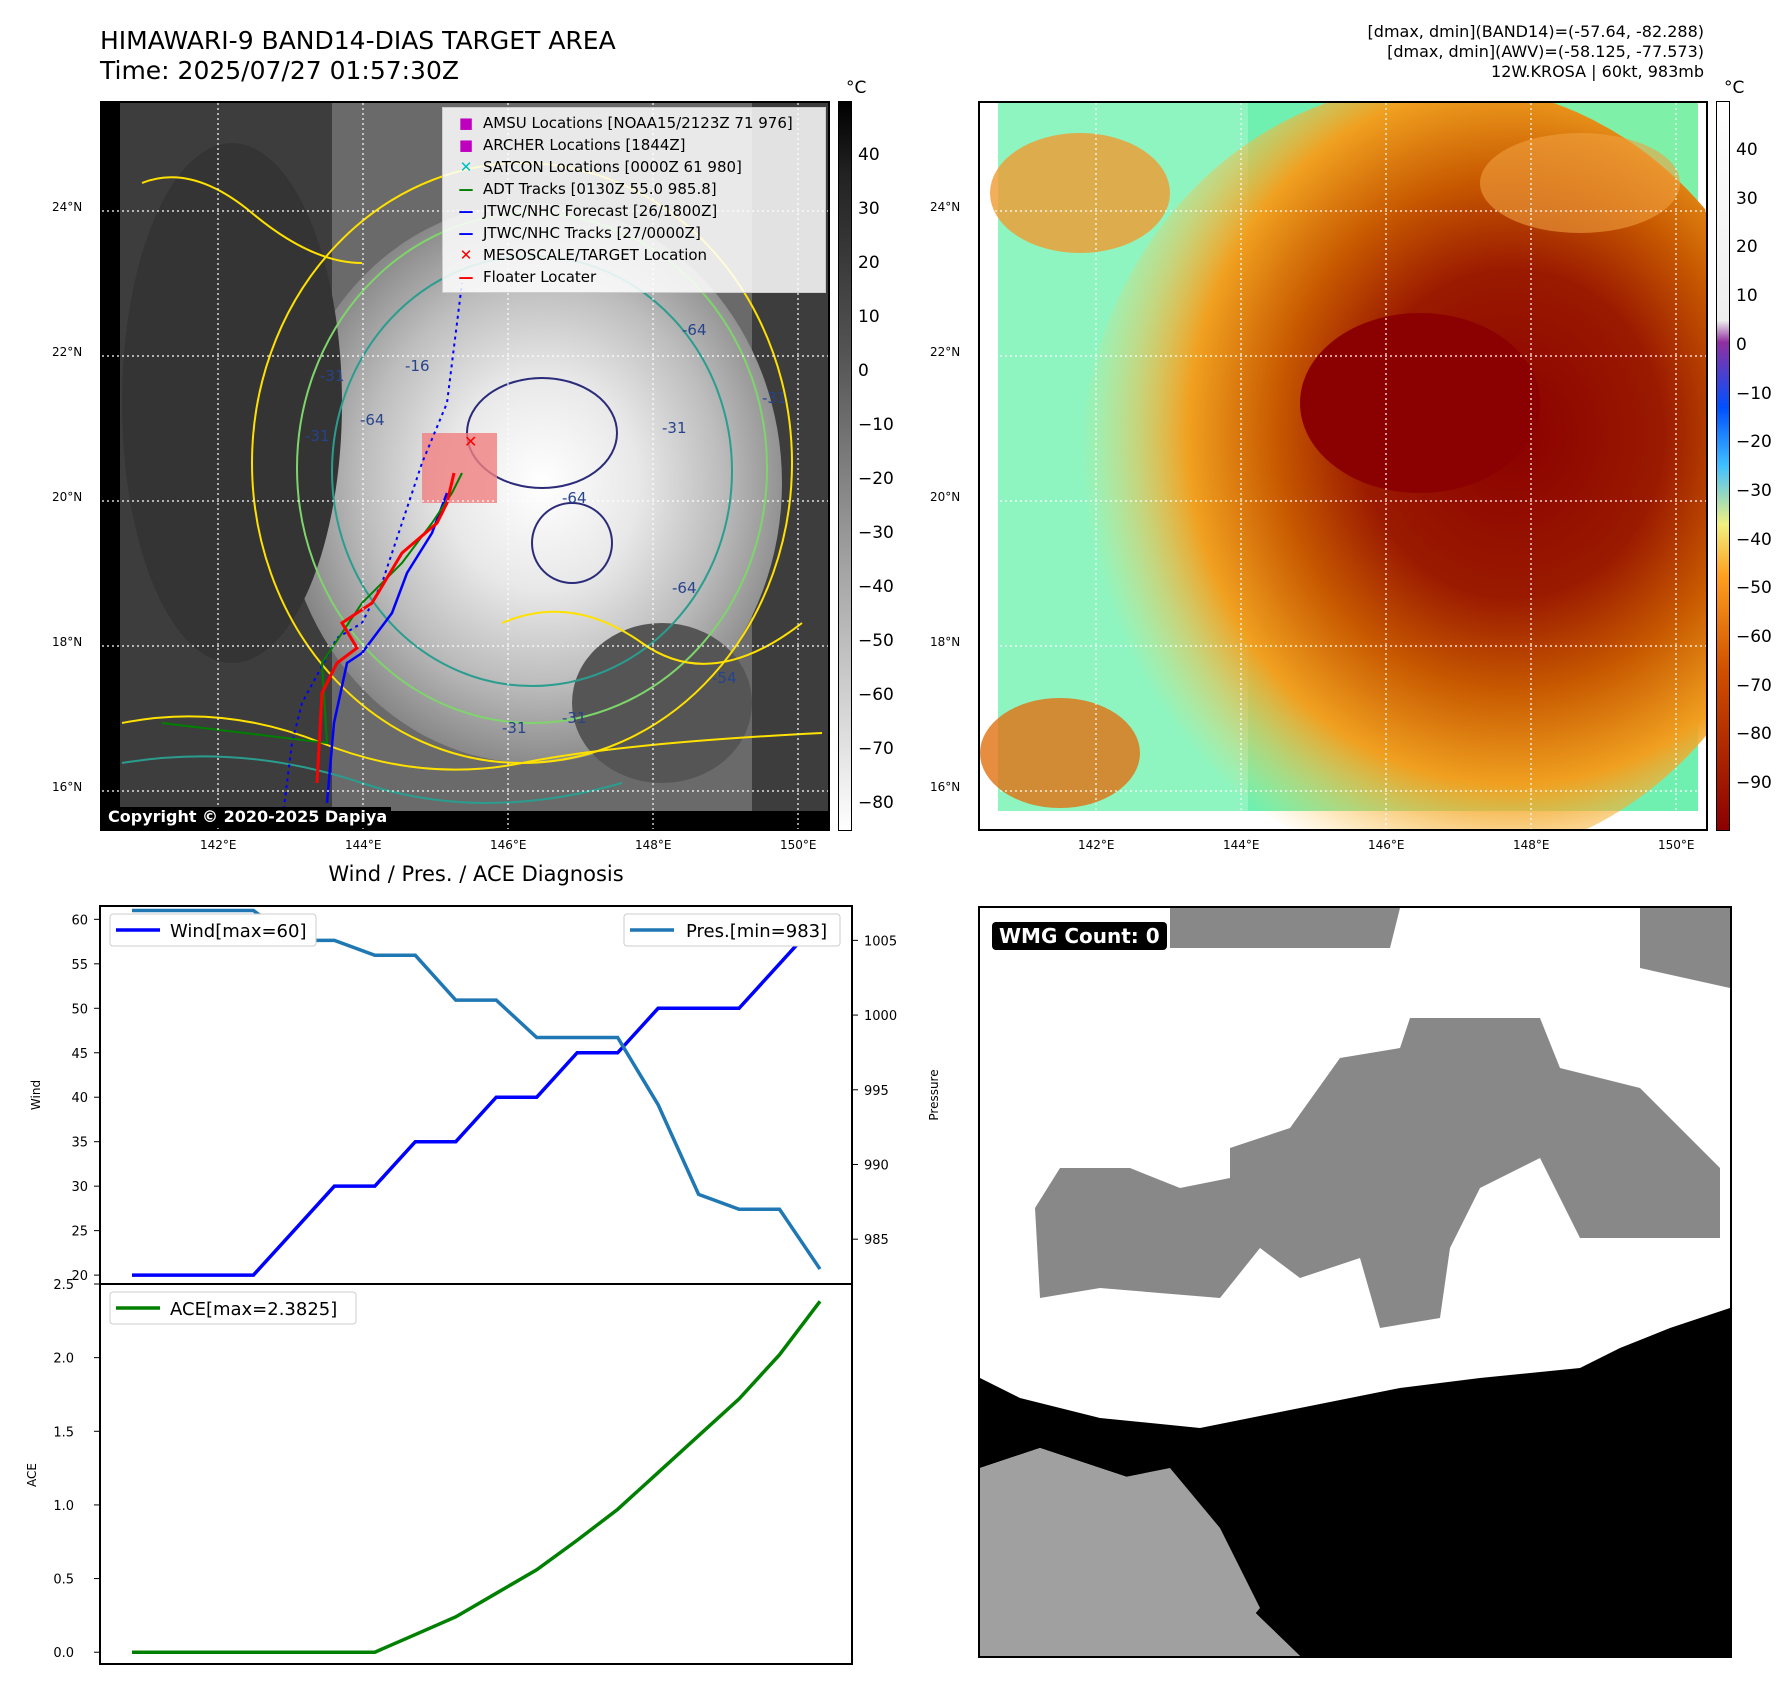  I want to click on map-legend-label: Floater Locater, so click(540, 277).